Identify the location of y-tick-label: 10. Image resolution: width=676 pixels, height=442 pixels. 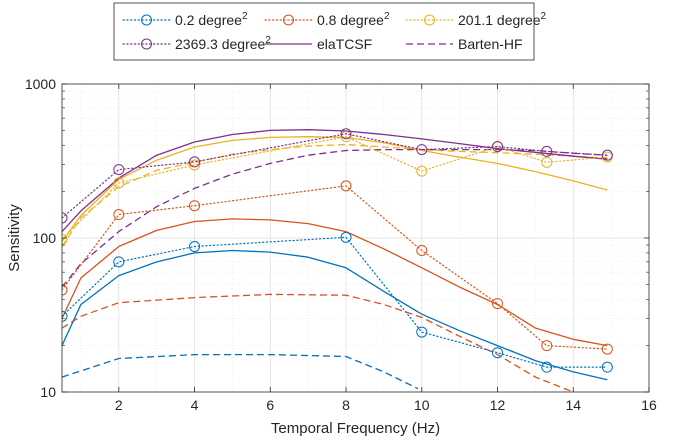
(48, 392).